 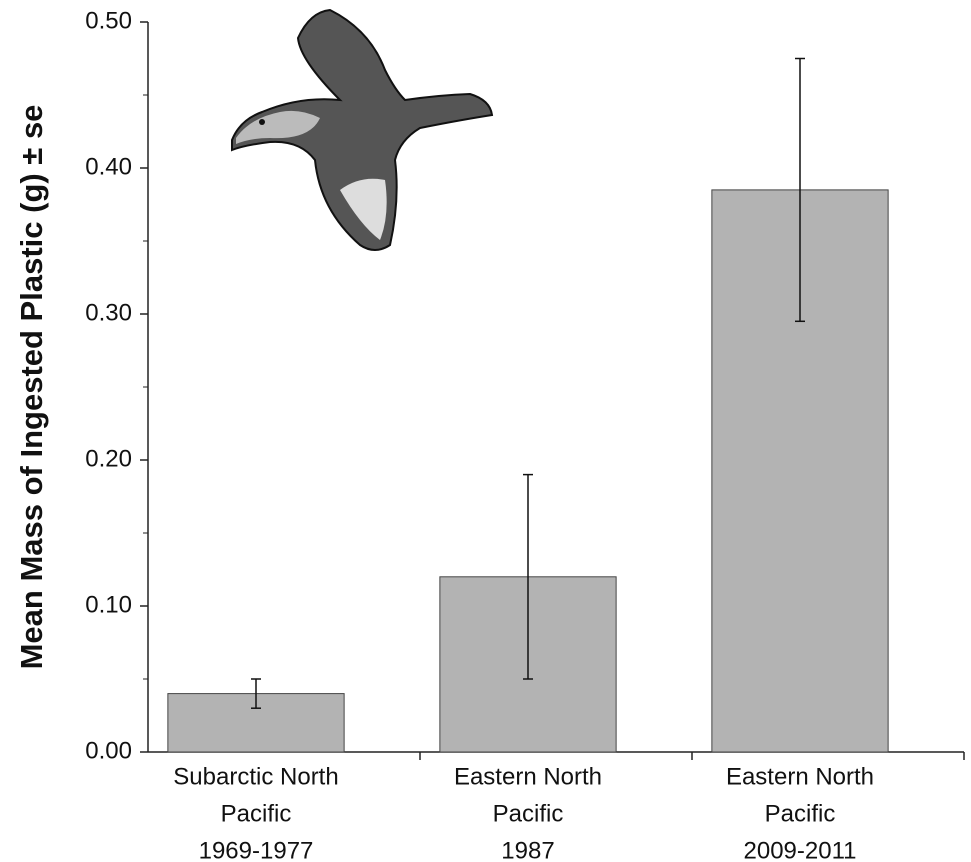 What do you see at coordinates (255, 776) in the screenshot?
I see `x-tick-label: Subarctic North` at bounding box center [255, 776].